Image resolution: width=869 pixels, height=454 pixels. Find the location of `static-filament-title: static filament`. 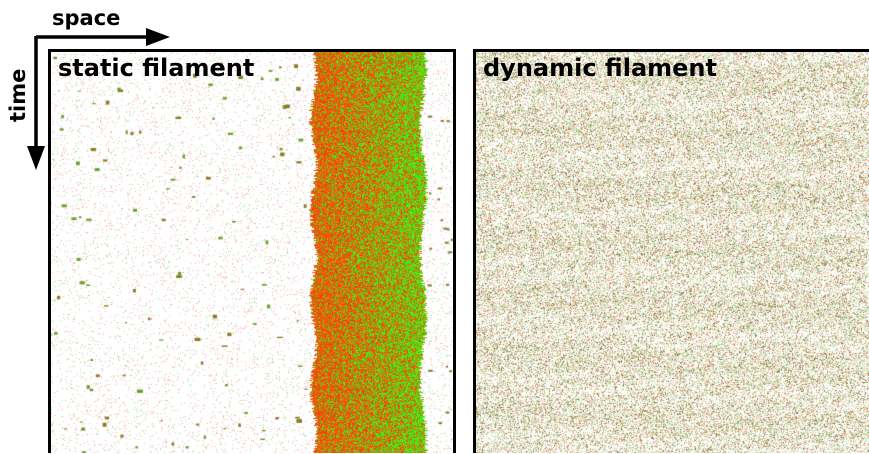

static-filament-title: static filament is located at coordinates (156, 68).